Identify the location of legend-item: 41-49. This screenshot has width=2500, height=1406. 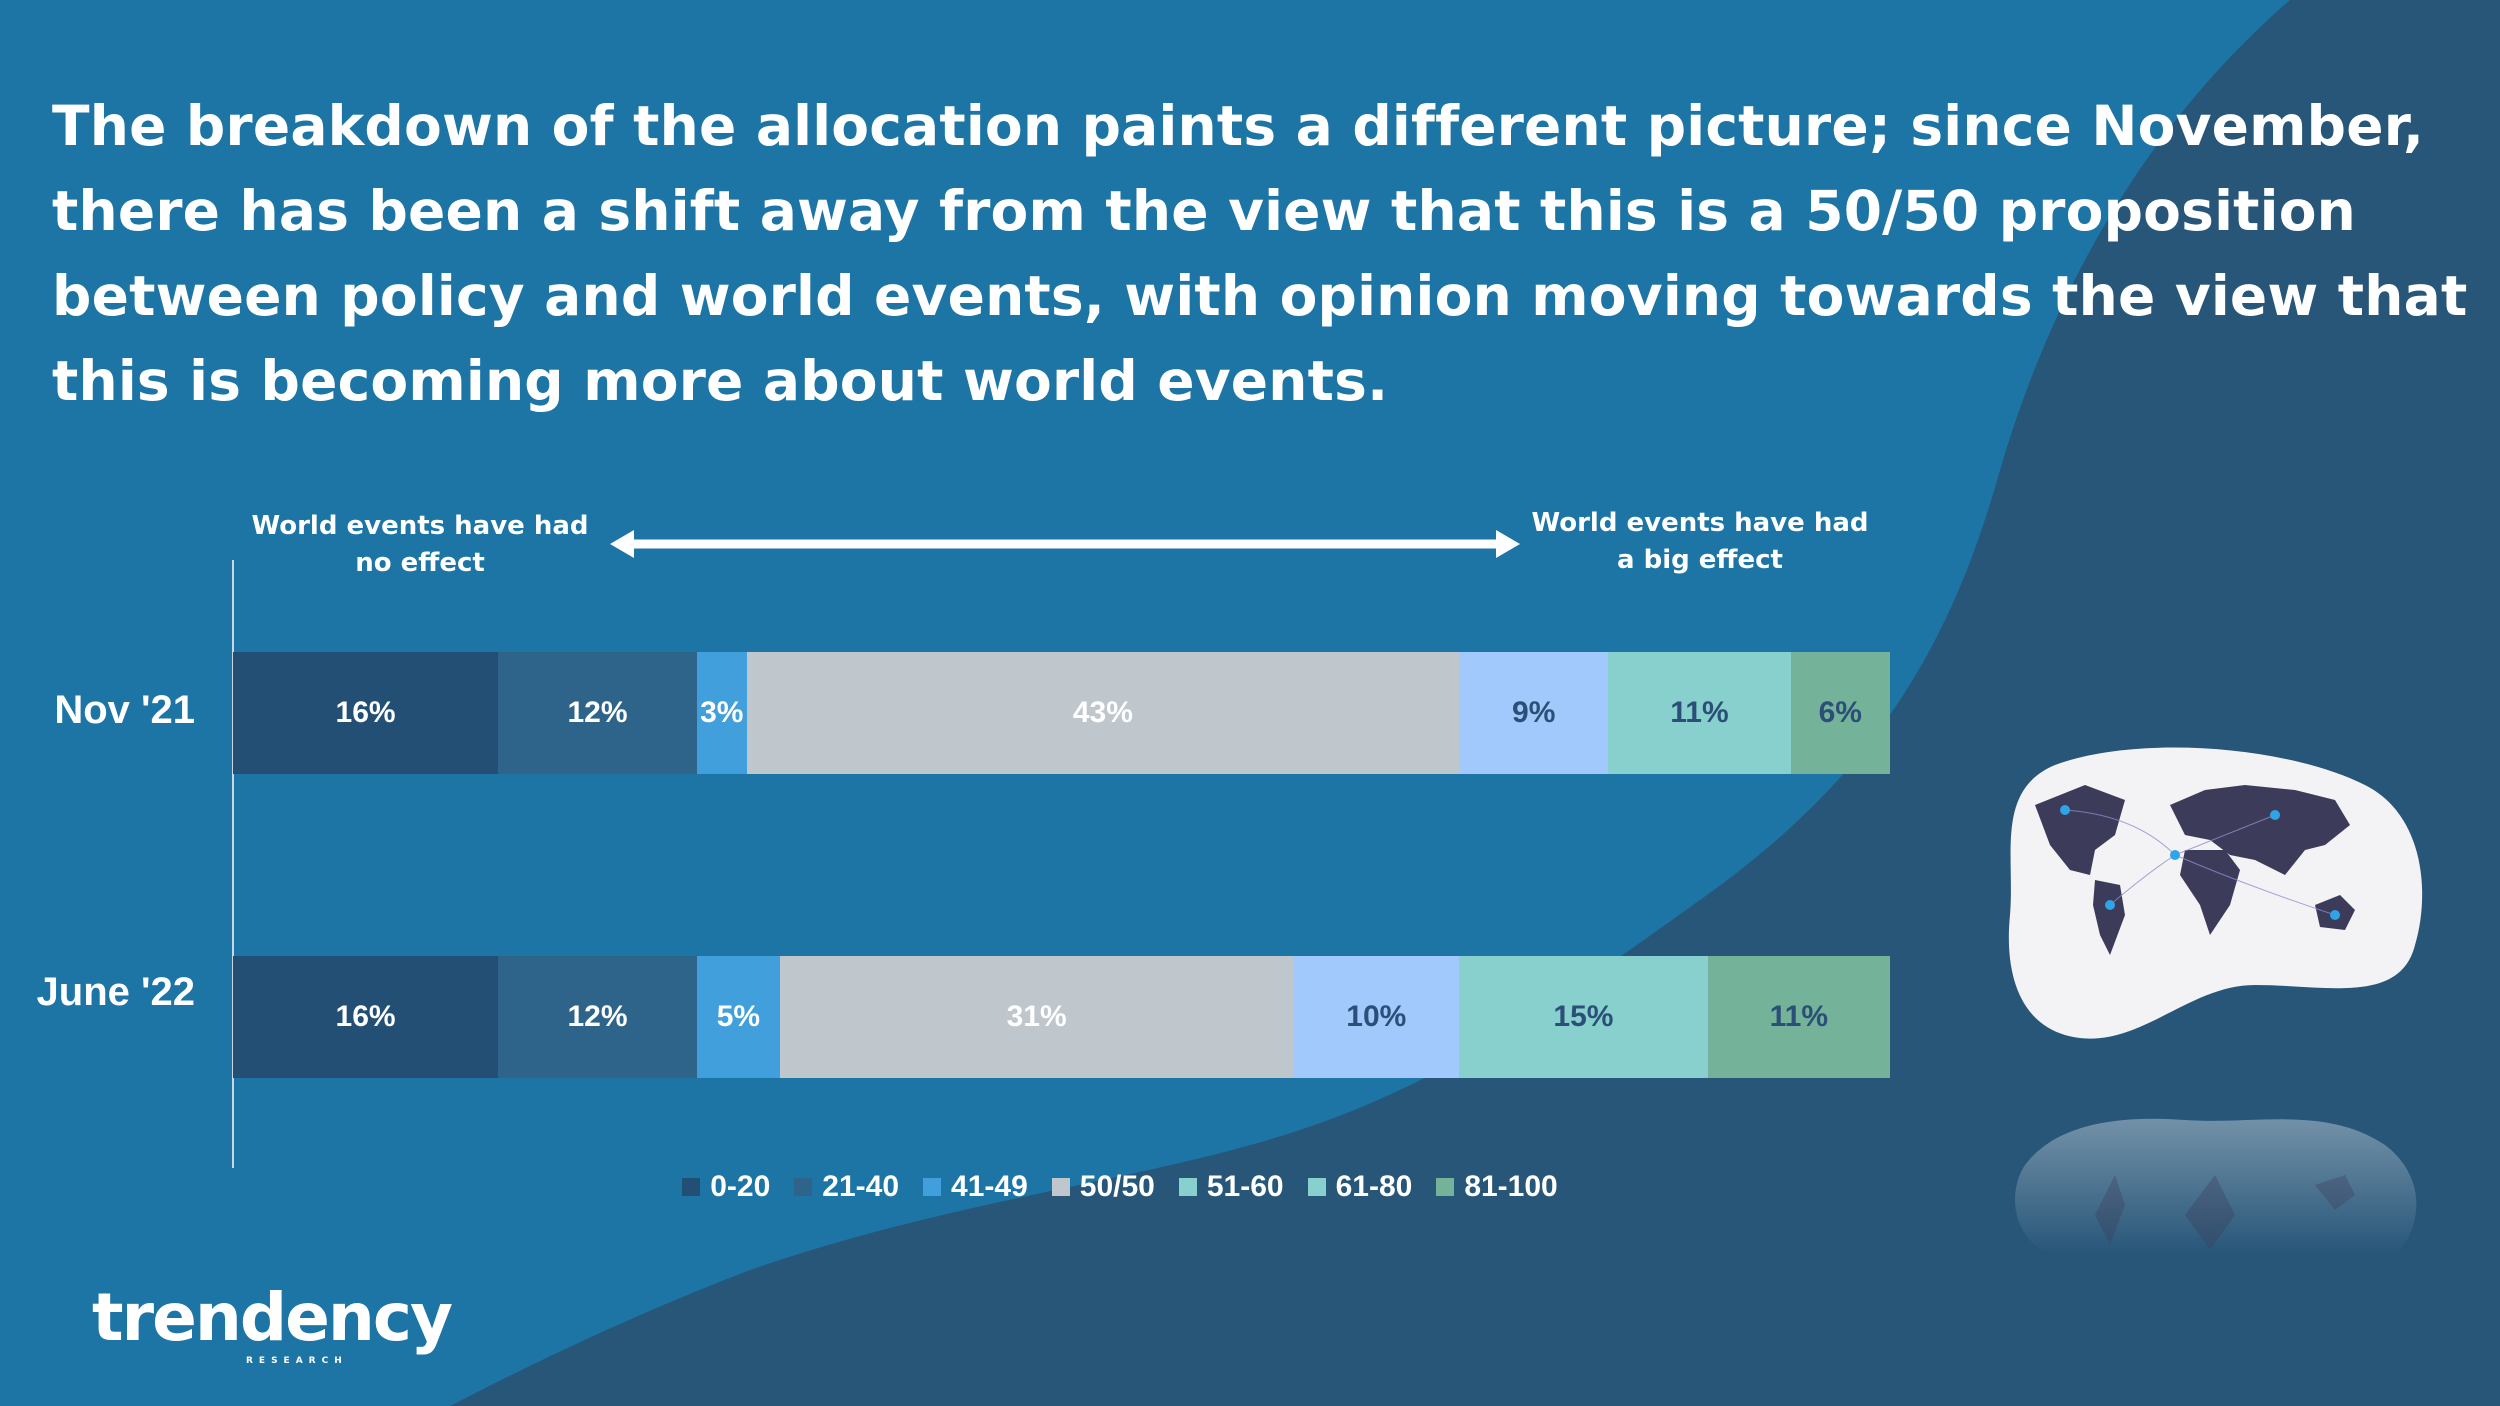
(975, 1187).